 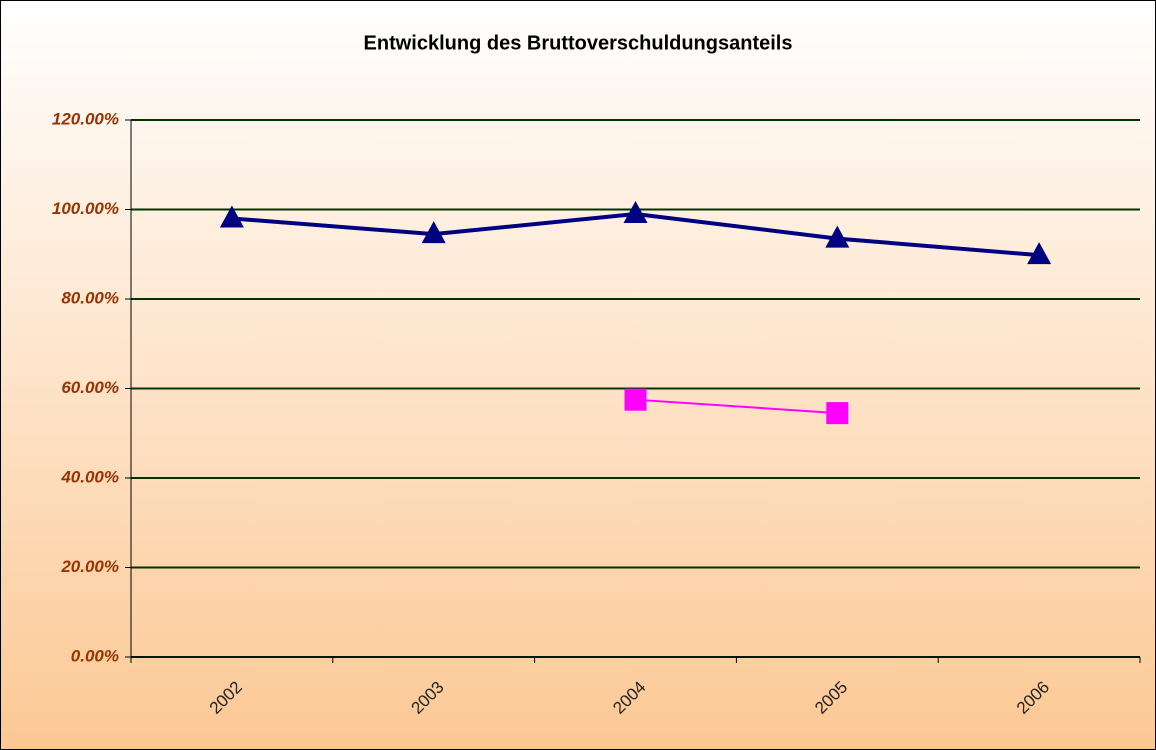 I want to click on y-tick-label: 60.00%, so click(x=90, y=387).